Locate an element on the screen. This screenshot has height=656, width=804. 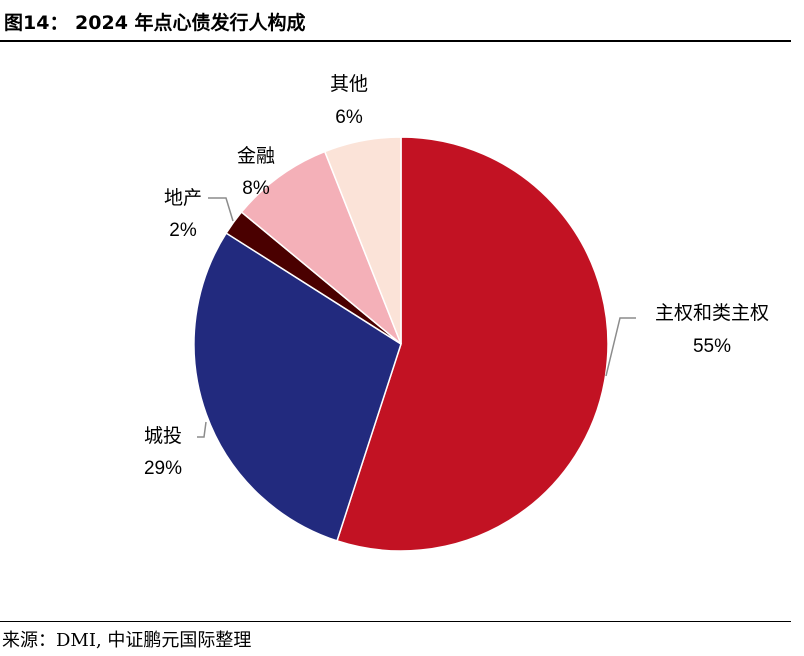
slice-label-name-2: 城投 is located at coordinates (163, 436).